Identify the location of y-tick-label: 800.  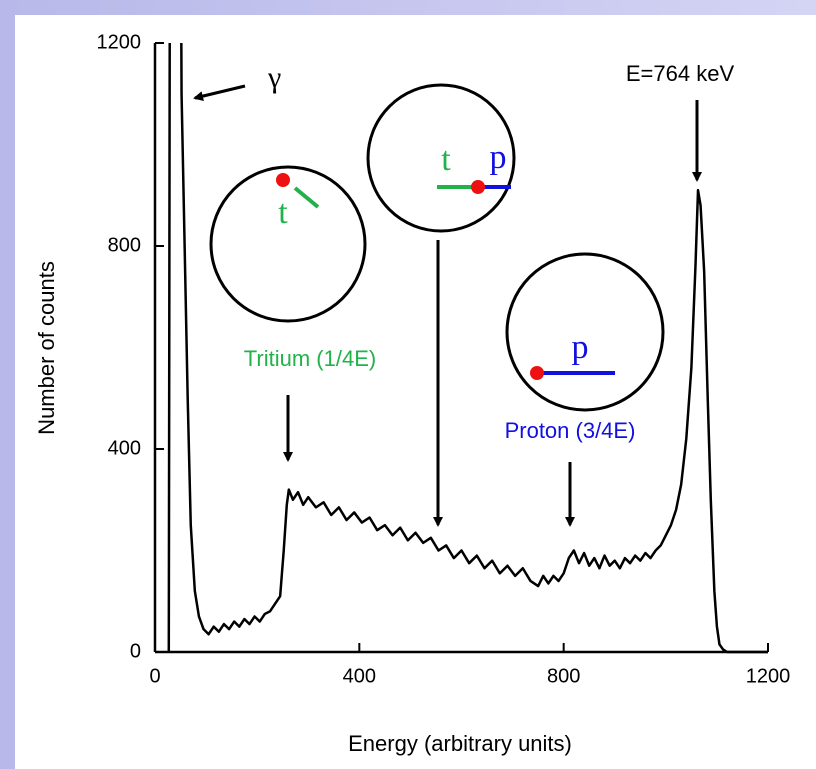
(124, 245).